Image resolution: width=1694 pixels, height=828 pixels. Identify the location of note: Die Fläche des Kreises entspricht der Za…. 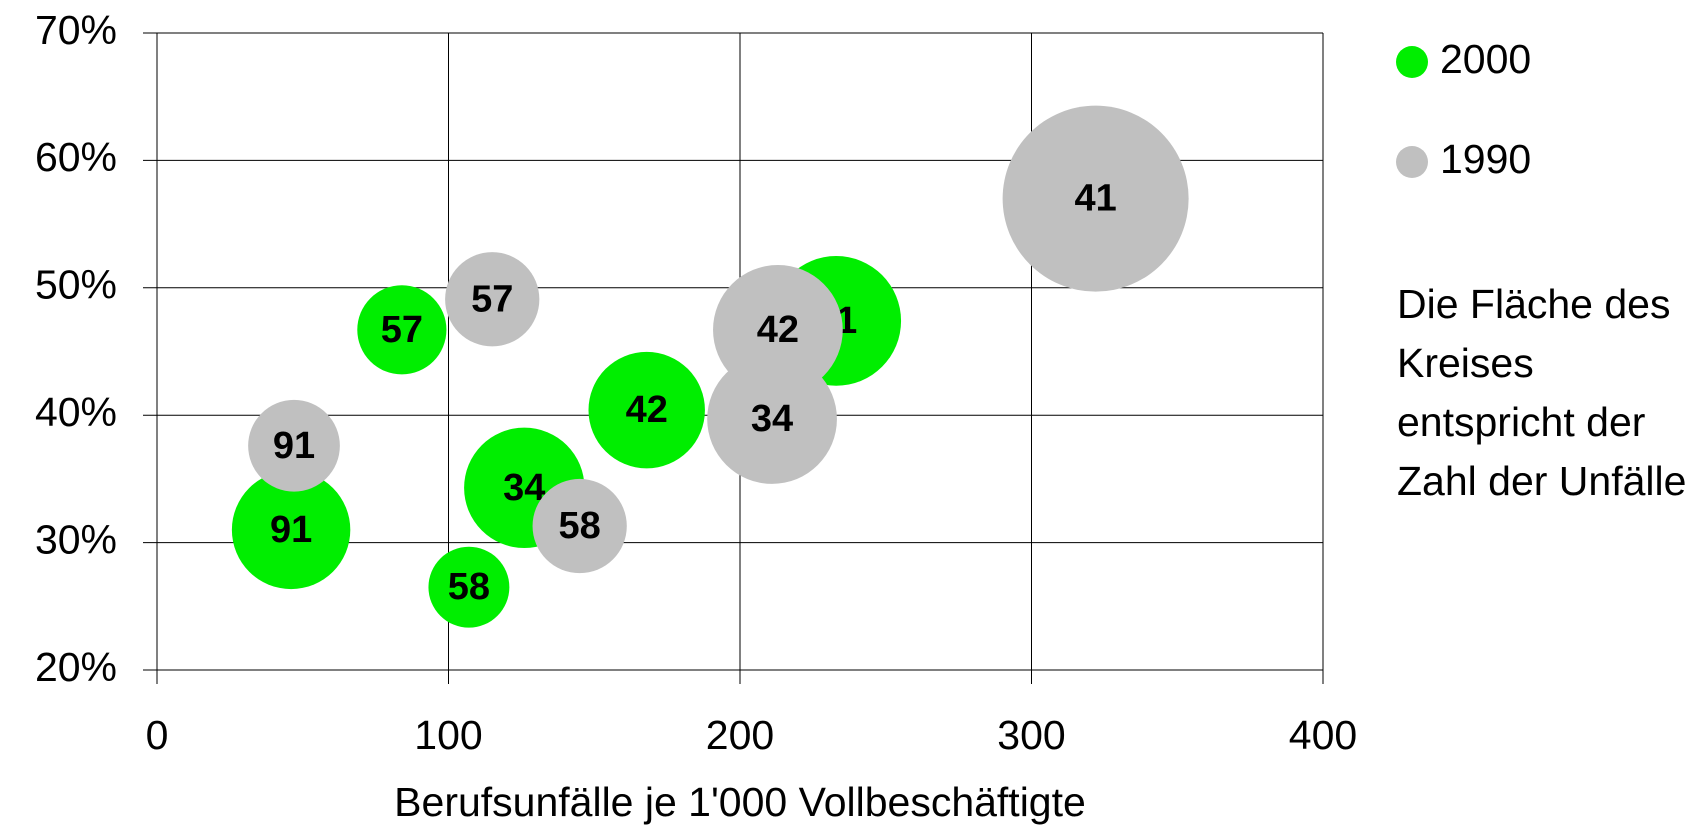
(1542, 392).